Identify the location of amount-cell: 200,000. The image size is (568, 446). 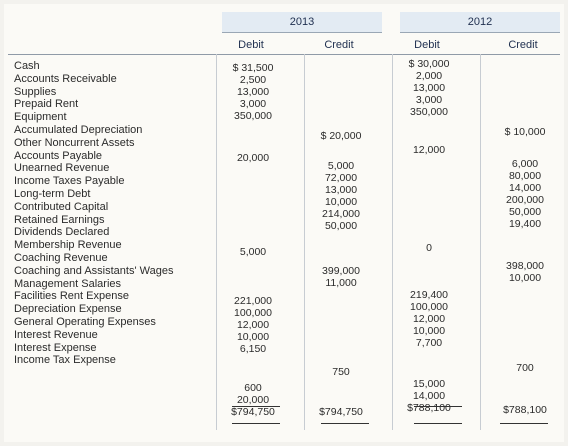
(525, 200).